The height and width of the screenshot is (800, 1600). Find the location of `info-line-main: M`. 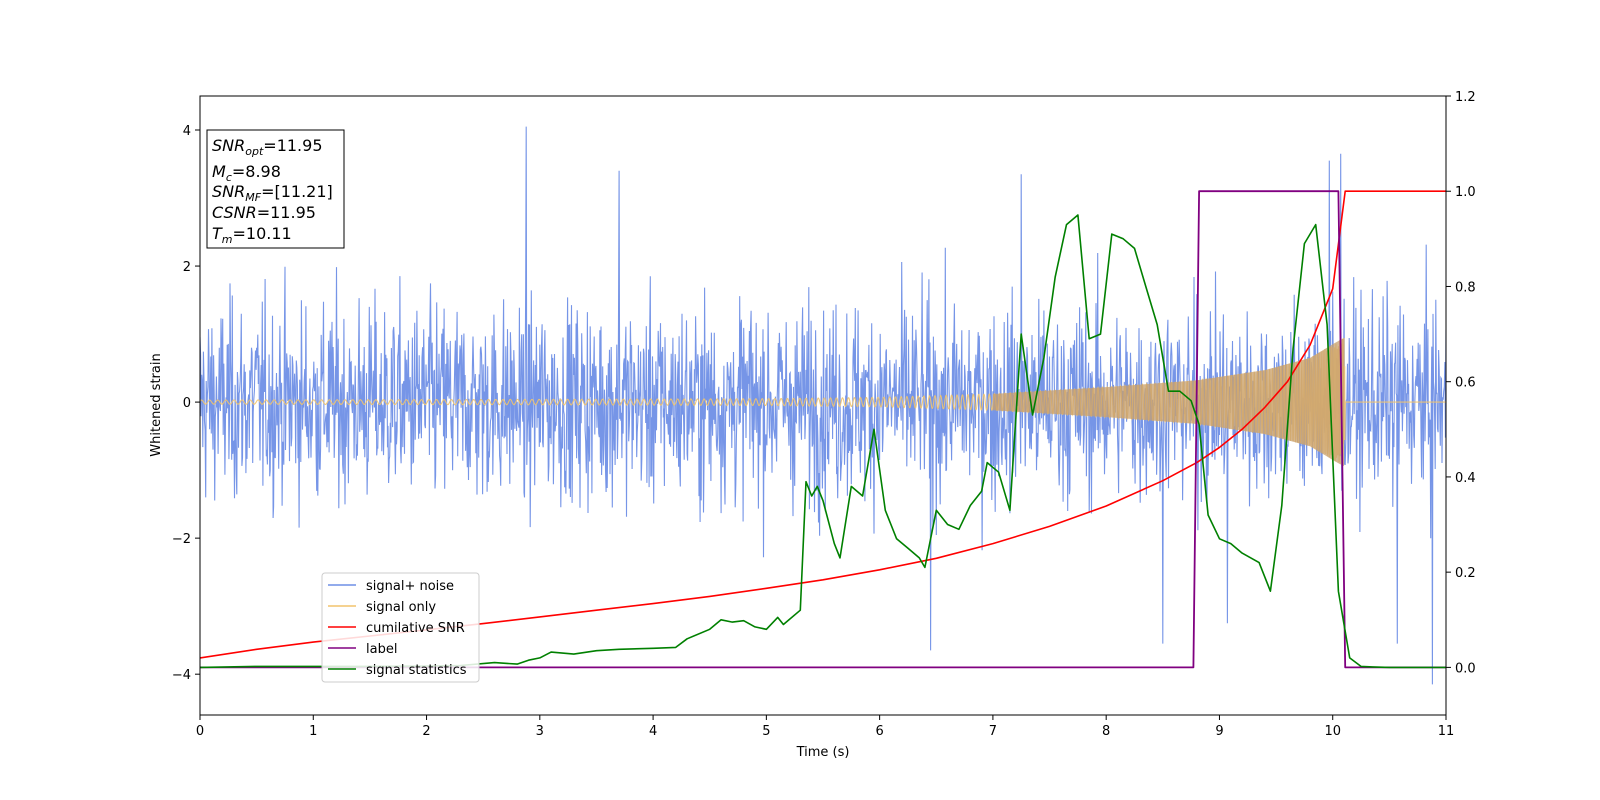

info-line-main: M is located at coordinates (219, 171).